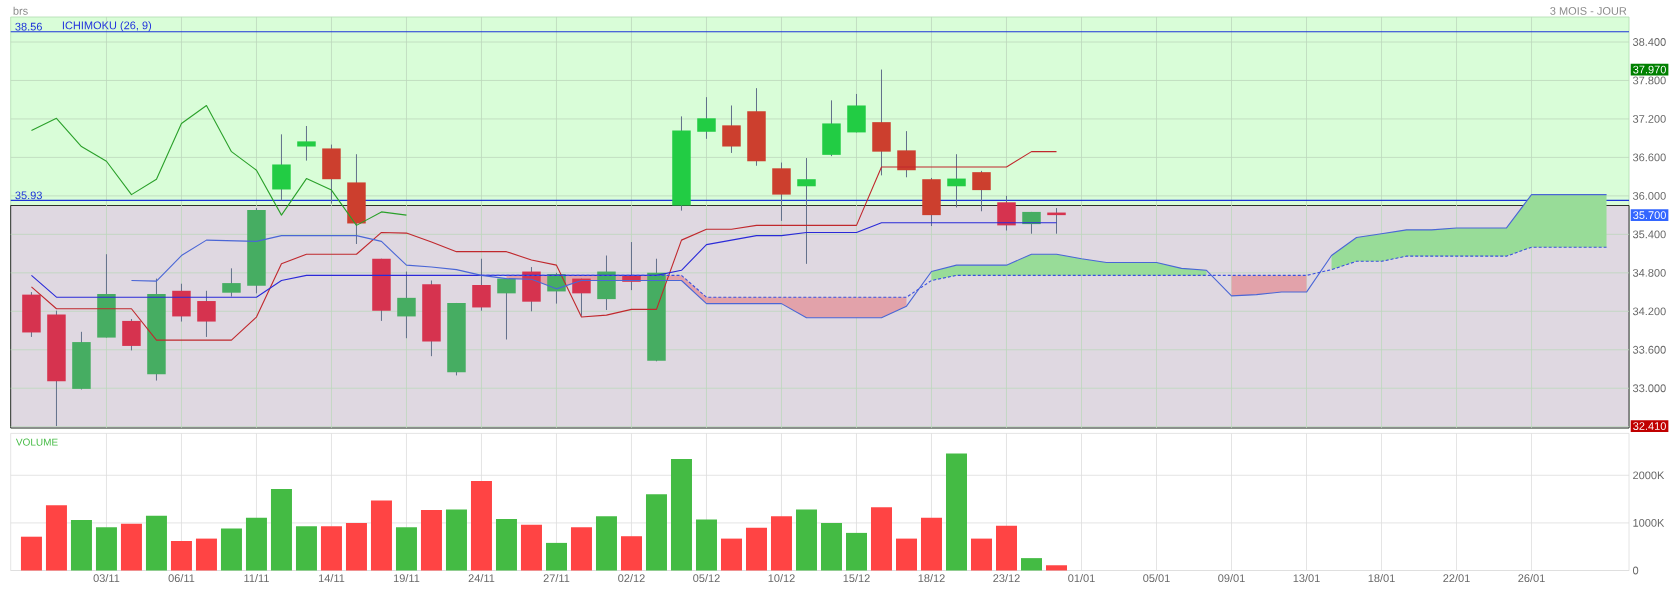 The height and width of the screenshot is (591, 1674). What do you see at coordinates (631, 578) in the screenshot?
I see `x-tick-label: 02/12` at bounding box center [631, 578].